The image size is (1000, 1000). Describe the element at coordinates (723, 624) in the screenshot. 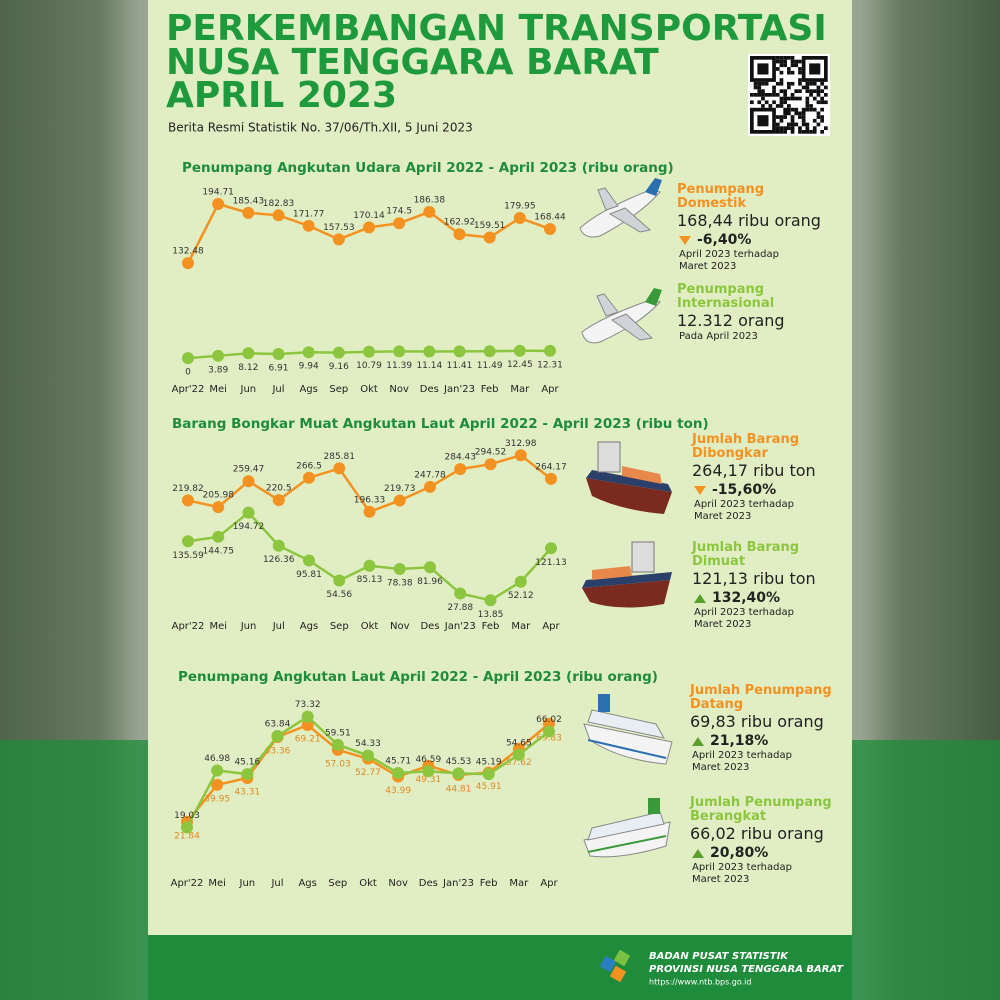

I see `panel-note: Maret 2023` at that location.